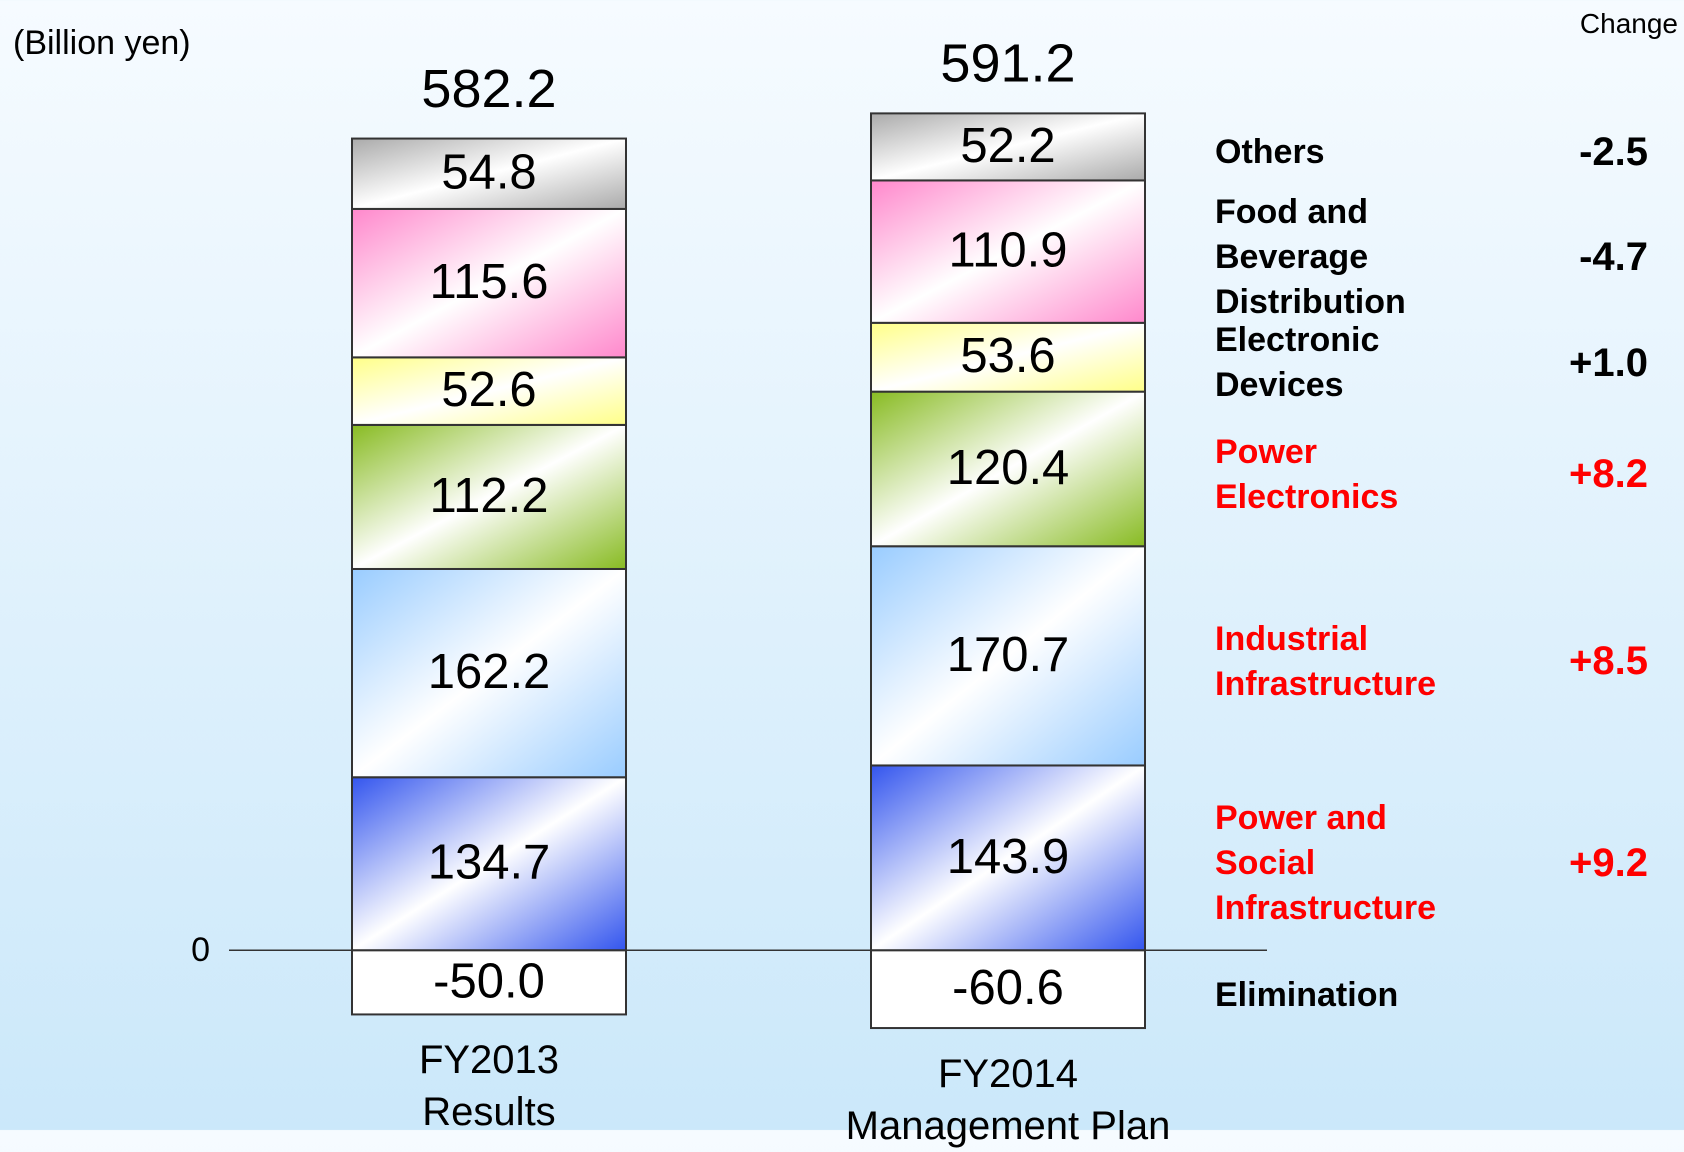 The height and width of the screenshot is (1152, 1684). I want to click on segment-label: 143.9, so click(1008, 857).